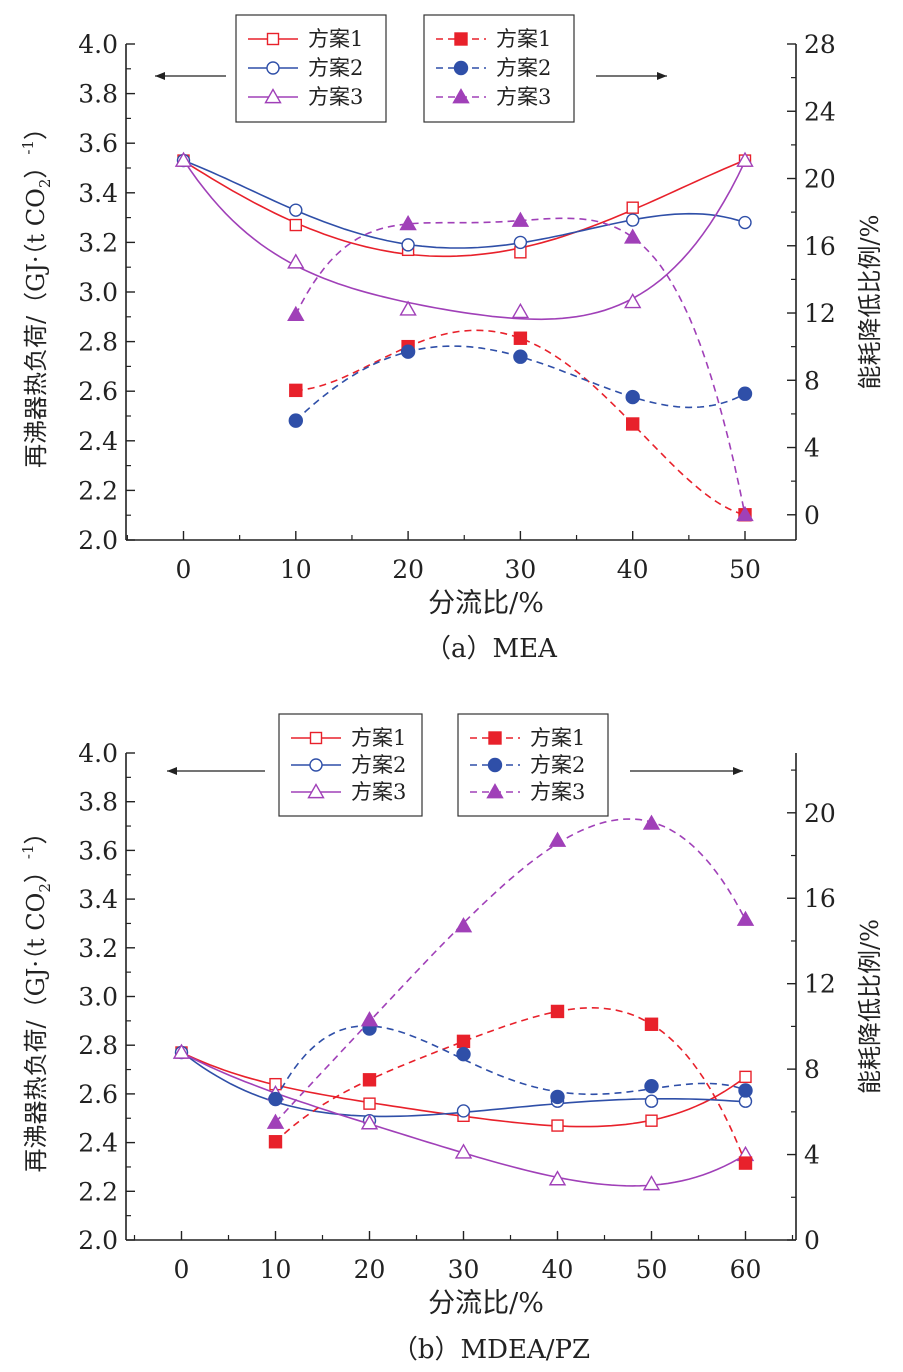 The width and height of the screenshot is (903, 1372). What do you see at coordinates (633, 569) in the screenshot?
I see `x-tick-label: 40` at bounding box center [633, 569].